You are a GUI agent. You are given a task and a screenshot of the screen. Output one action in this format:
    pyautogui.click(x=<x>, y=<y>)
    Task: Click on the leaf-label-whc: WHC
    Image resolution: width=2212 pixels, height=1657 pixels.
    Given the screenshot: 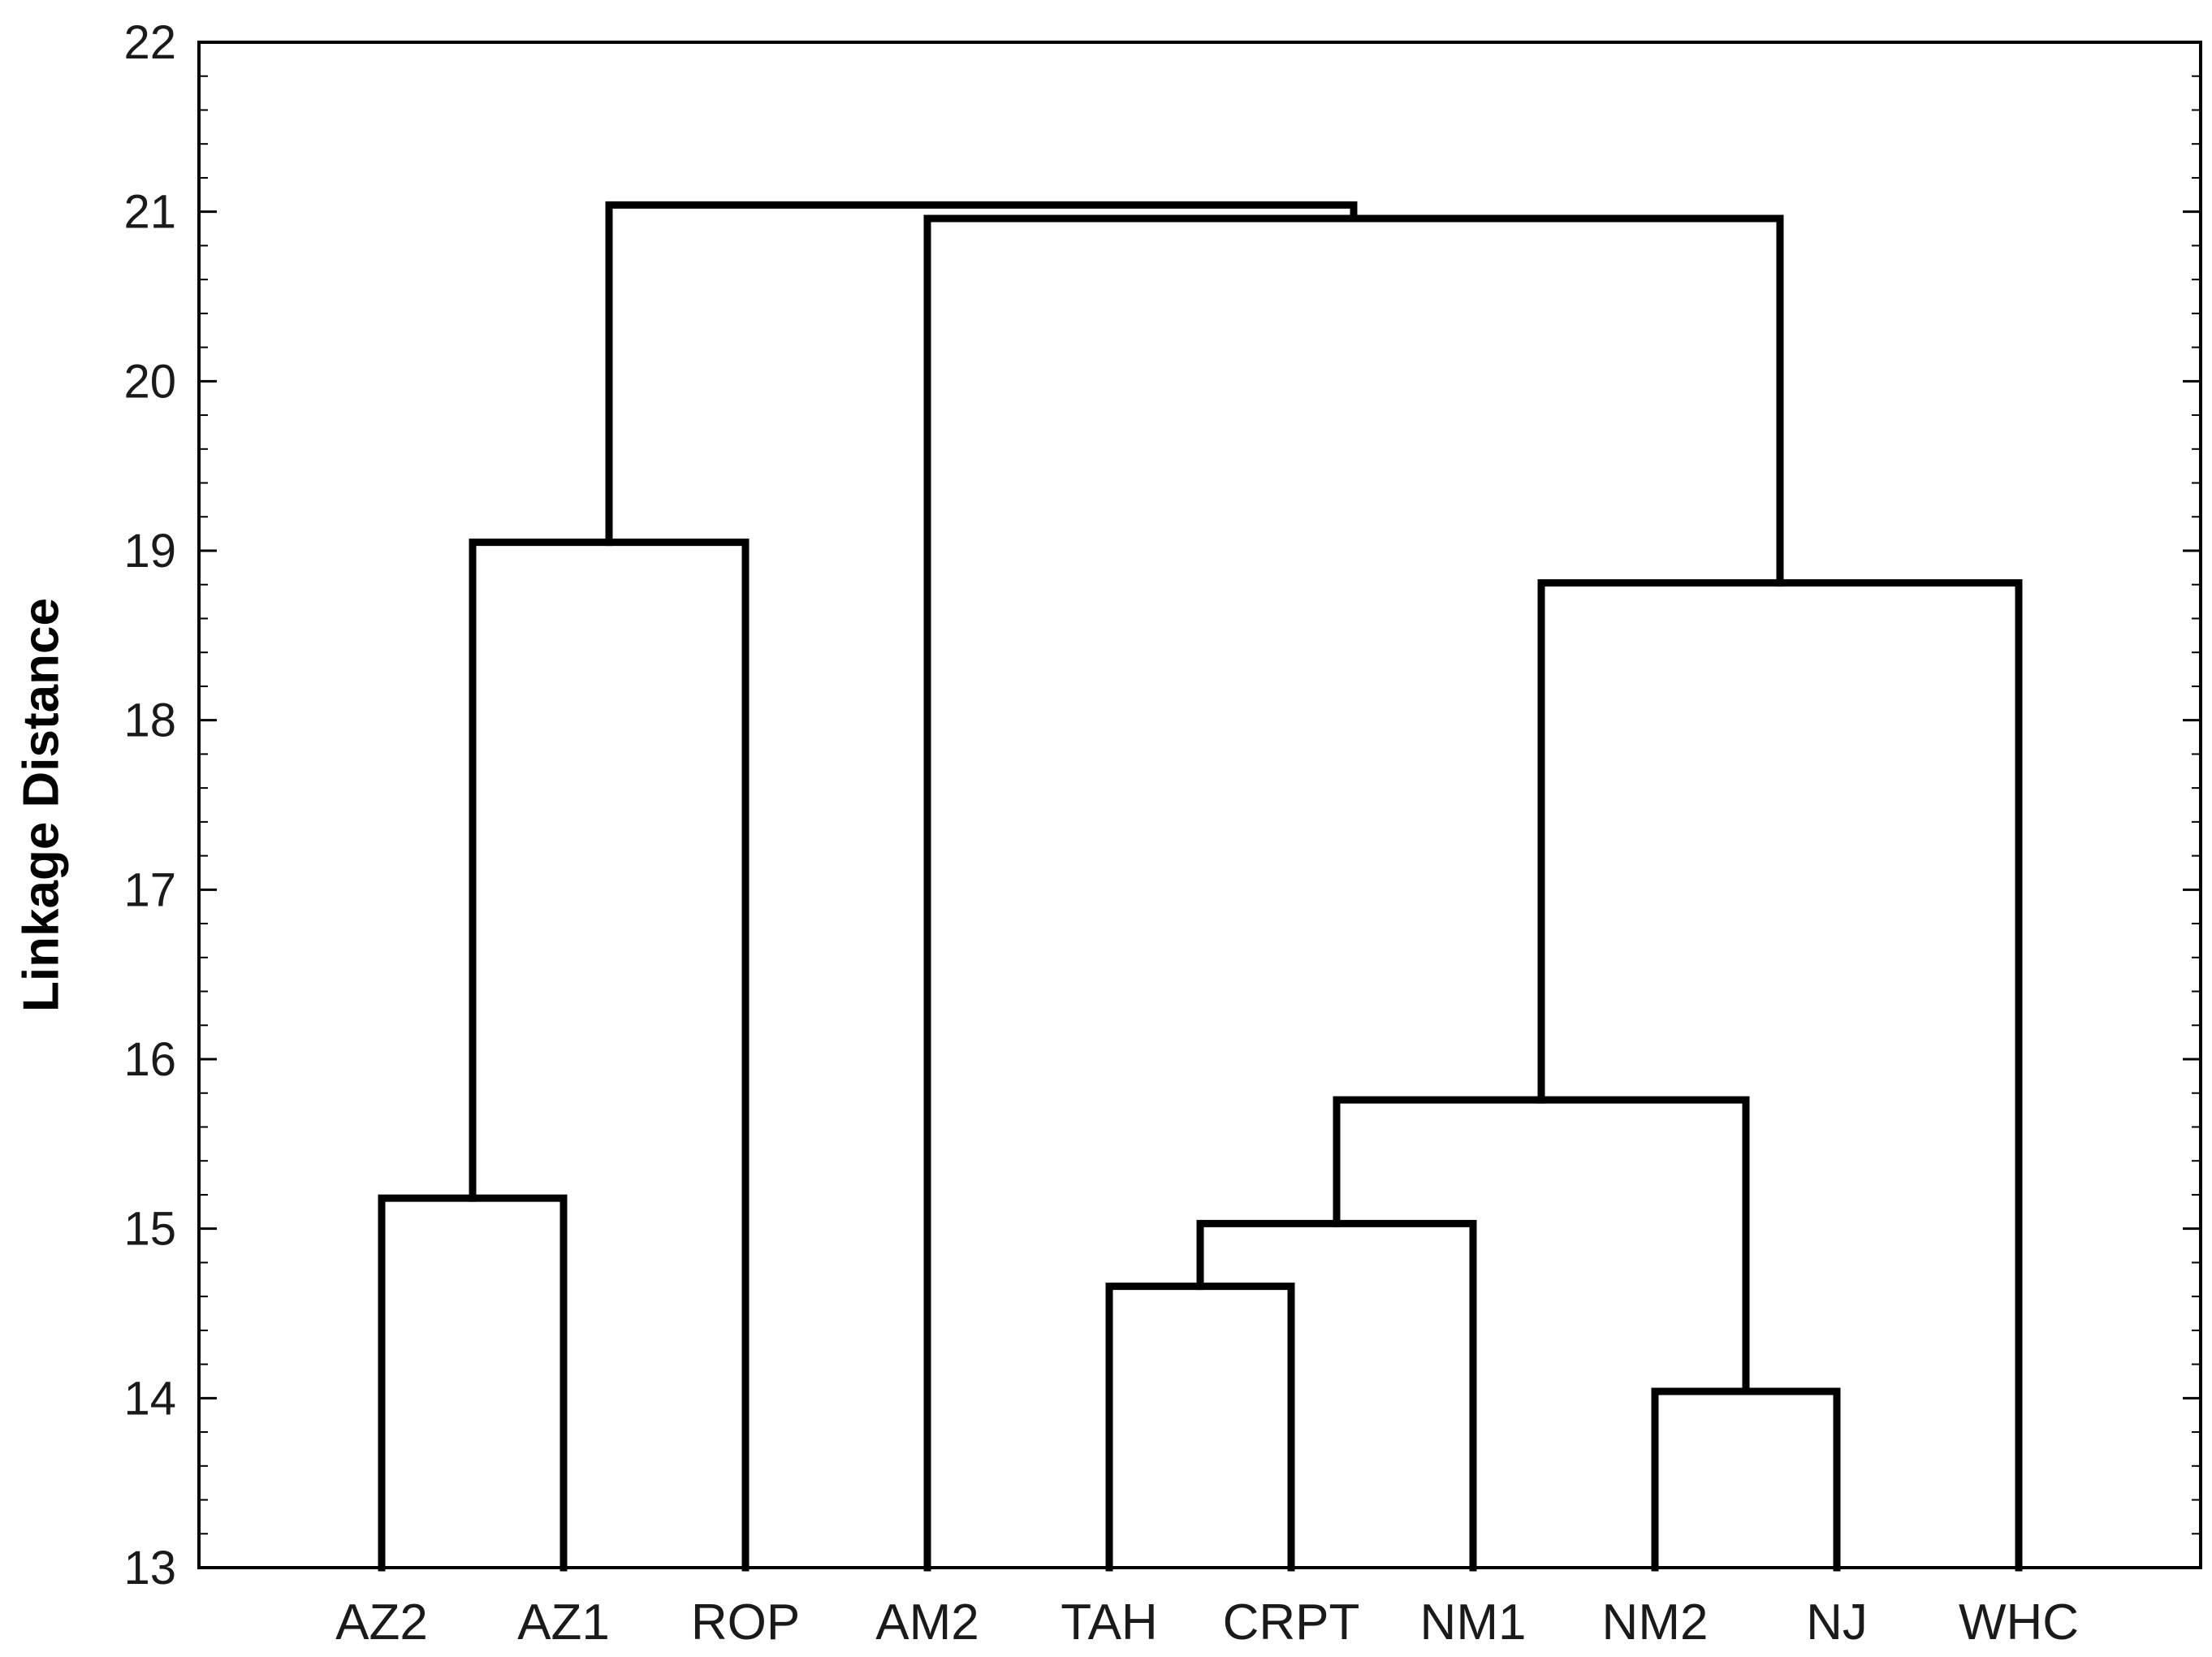 What is the action you would take?
    pyautogui.click(x=2019, y=1622)
    